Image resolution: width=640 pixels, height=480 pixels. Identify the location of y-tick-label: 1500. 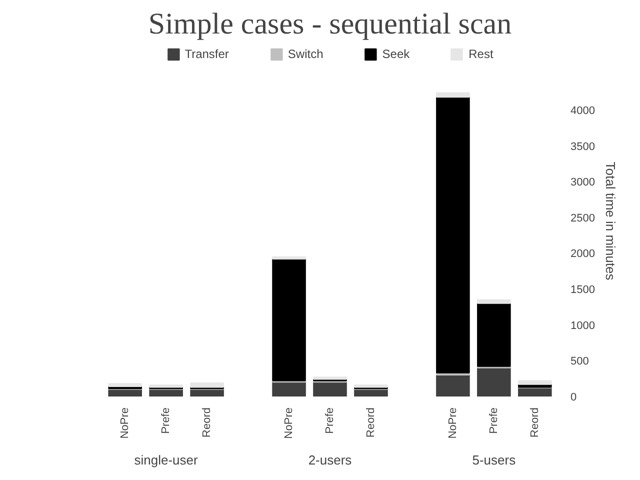
(582, 290).